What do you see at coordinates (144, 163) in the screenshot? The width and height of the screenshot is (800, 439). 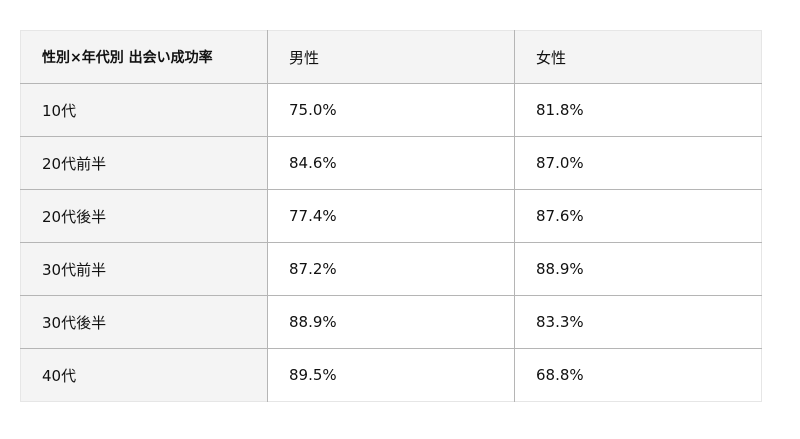 I see `age-group-cell: 20代前半` at bounding box center [144, 163].